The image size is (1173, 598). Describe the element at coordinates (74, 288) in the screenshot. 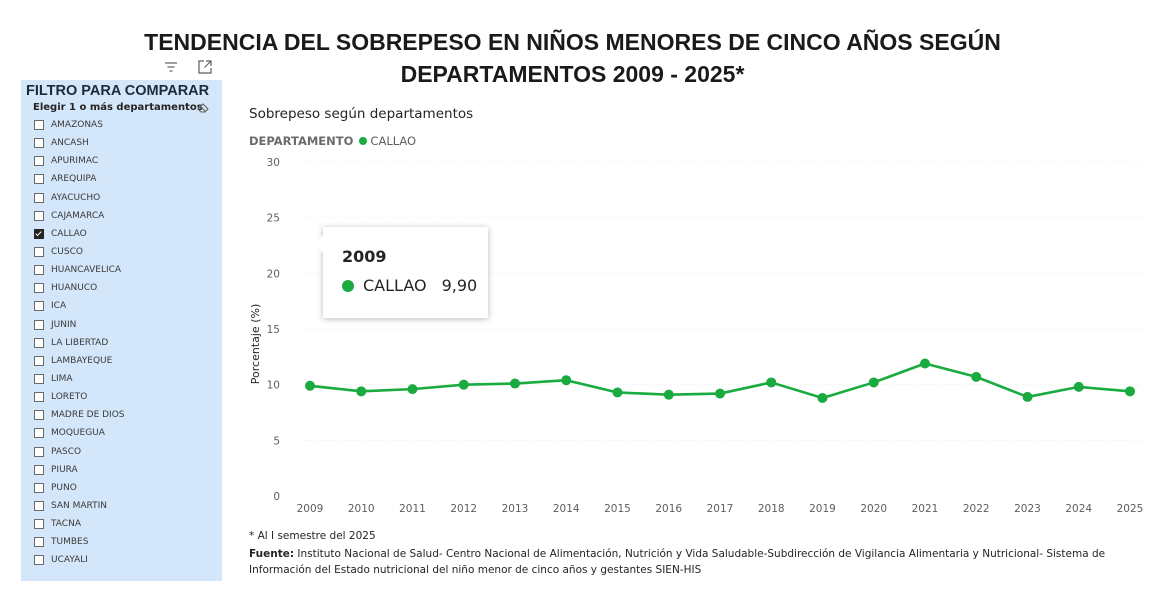

I see `slicer-item-label: HUANUCO` at that location.